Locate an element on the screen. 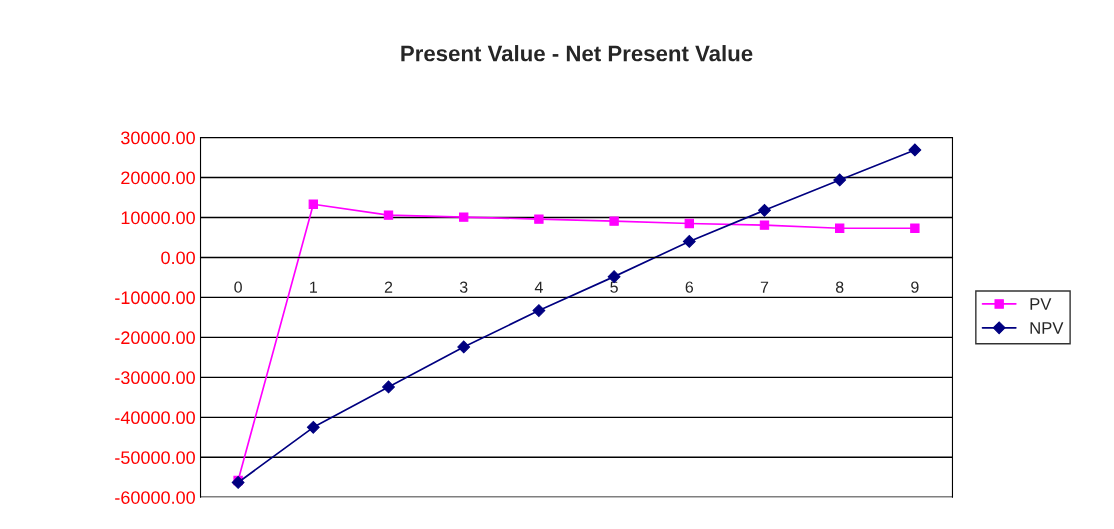 Image resolution: width=1114 pixels, height=529 pixels. x-tick-label: 8 is located at coordinates (839, 287).